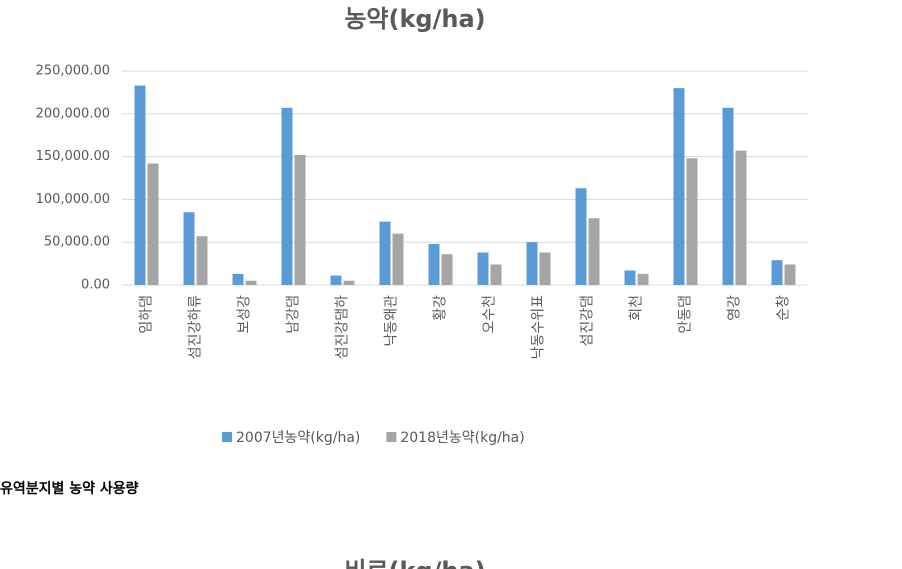  I want to click on x-tick-label: 황강, so click(441, 308).